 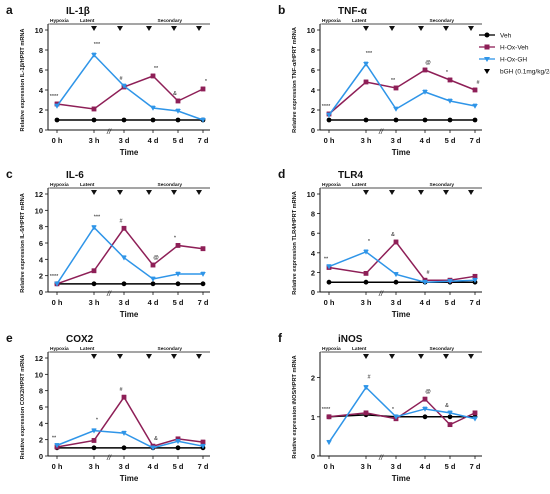 I want to click on x-tick-label: 3 d, so click(x=124, y=140).